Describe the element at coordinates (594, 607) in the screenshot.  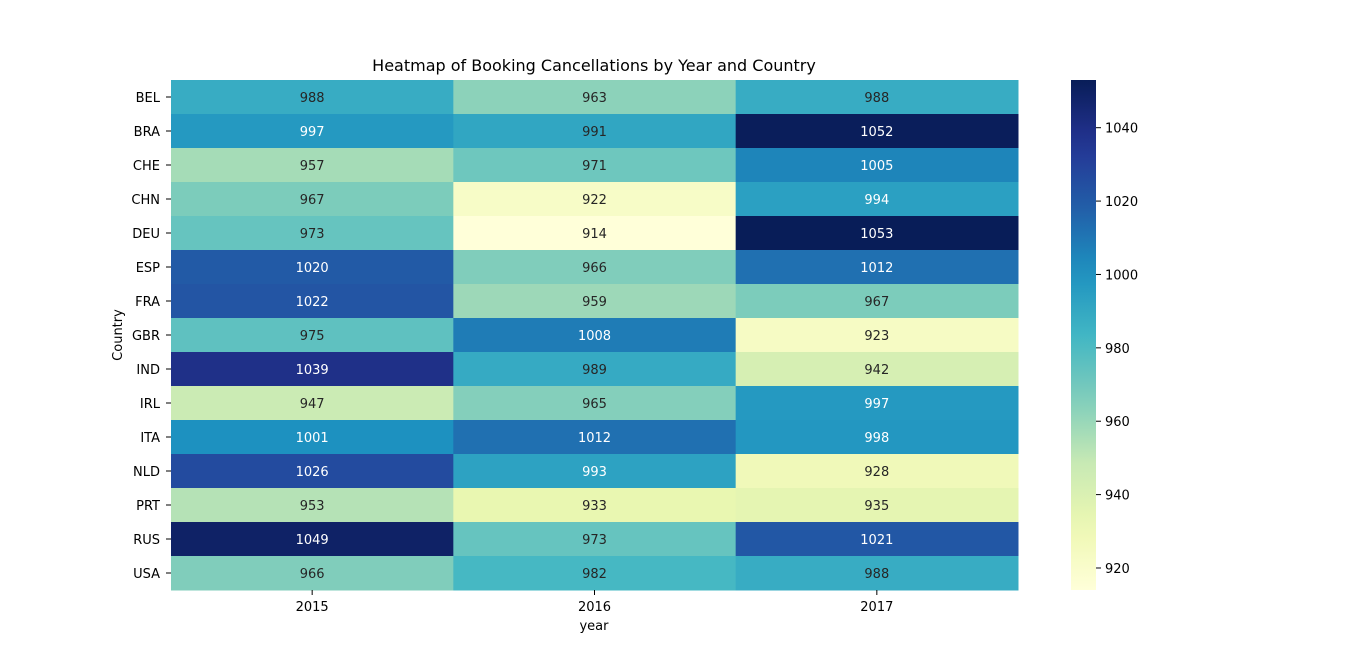
I see `x-tick-label: 2016` at that location.